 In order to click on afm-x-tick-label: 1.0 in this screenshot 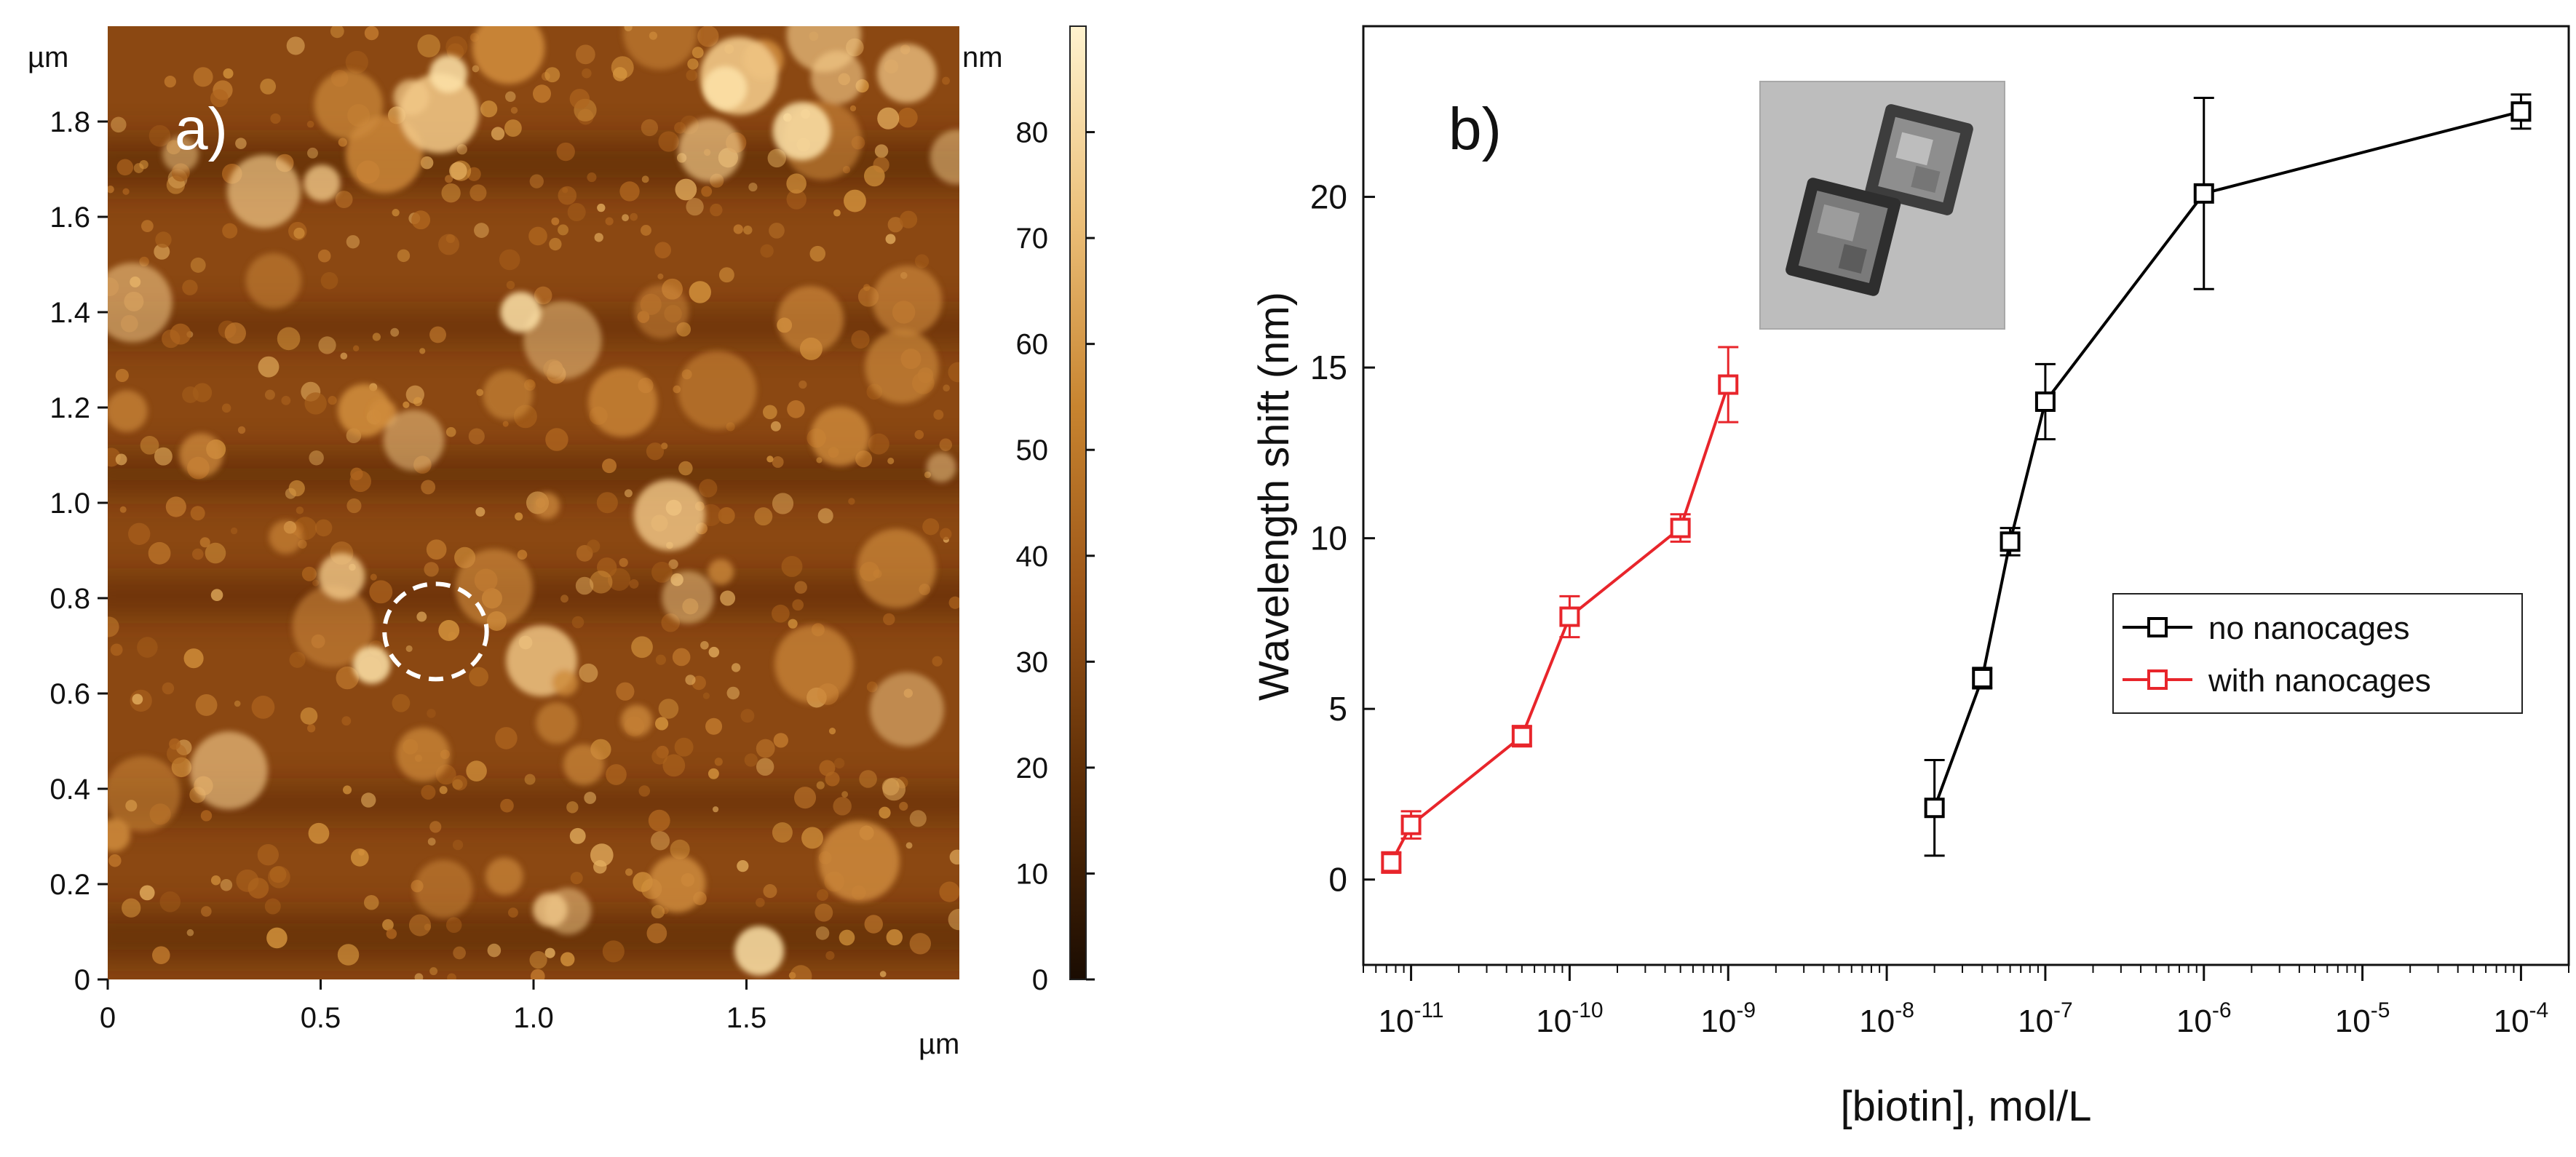, I will do `click(533, 1018)`.